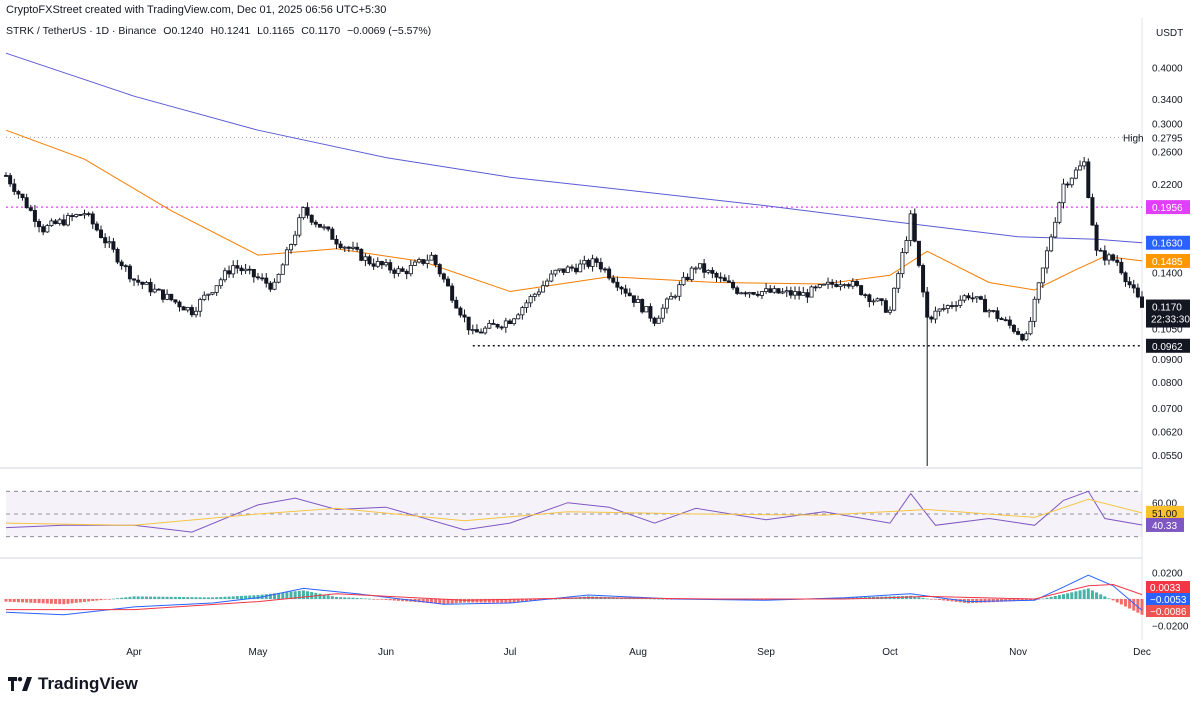  Describe the element at coordinates (1168, 313) in the screenshot. I see `last-price-badge` at that location.